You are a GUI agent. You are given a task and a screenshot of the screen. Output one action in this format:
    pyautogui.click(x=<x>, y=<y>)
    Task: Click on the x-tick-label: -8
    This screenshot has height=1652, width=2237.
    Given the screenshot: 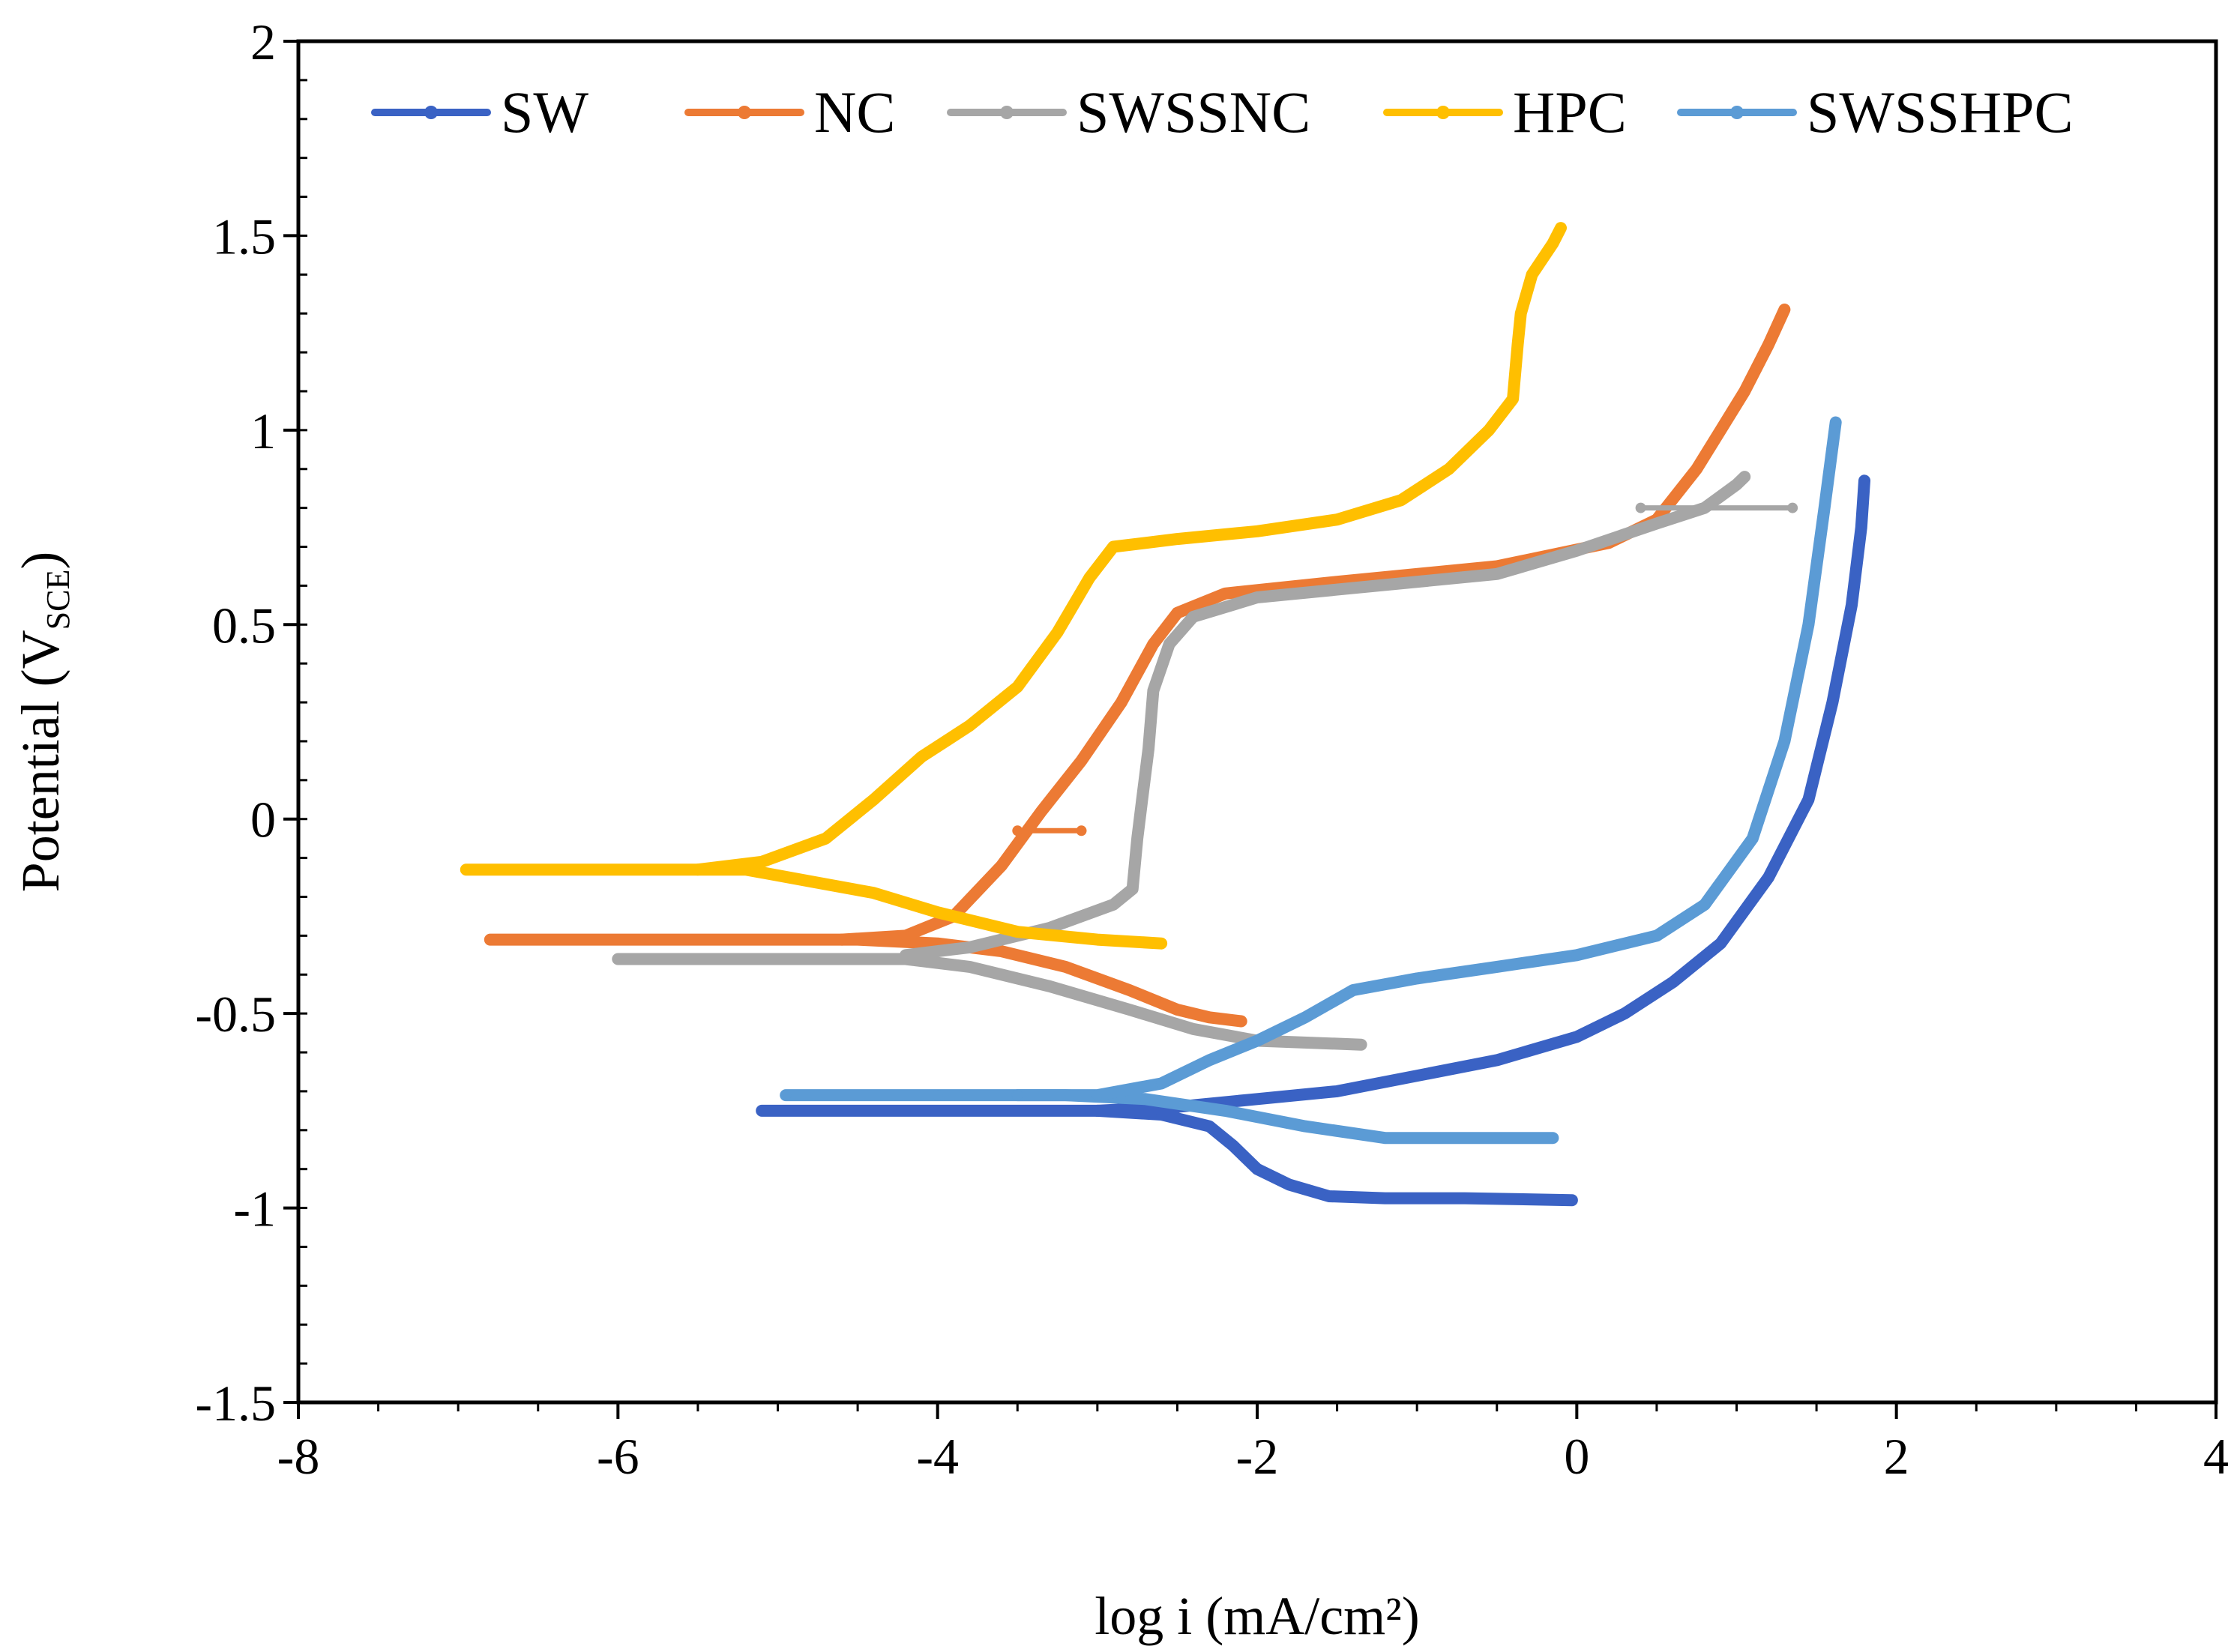 What is the action you would take?
    pyautogui.click(x=298, y=1456)
    